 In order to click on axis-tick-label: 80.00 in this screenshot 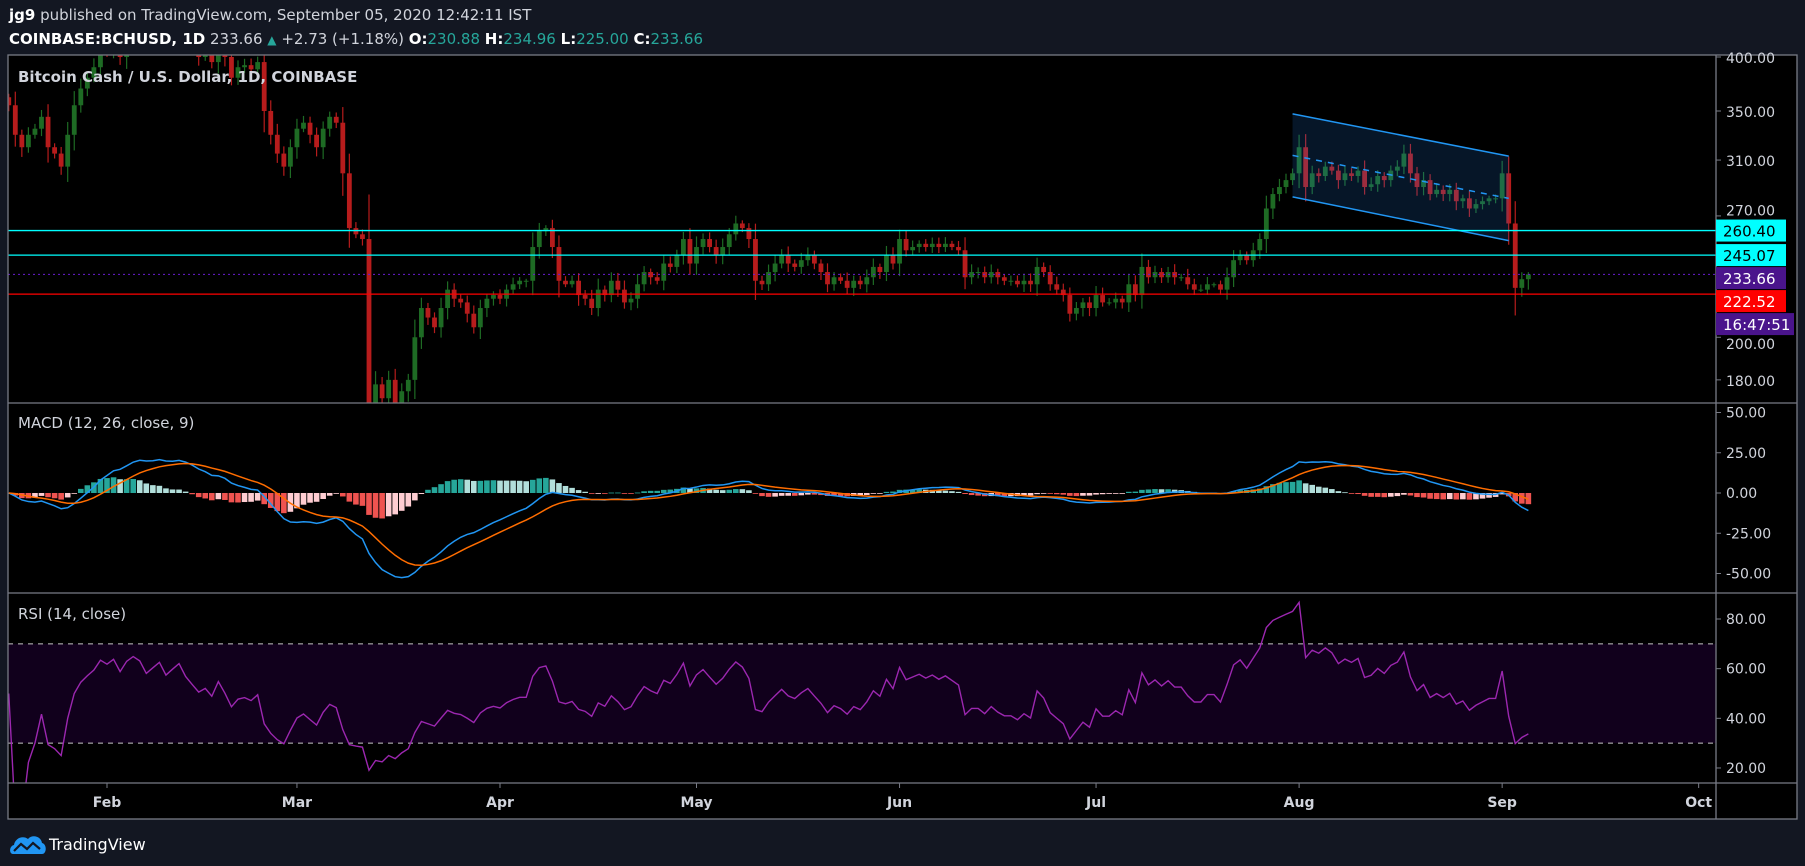, I will do `click(1746, 620)`.